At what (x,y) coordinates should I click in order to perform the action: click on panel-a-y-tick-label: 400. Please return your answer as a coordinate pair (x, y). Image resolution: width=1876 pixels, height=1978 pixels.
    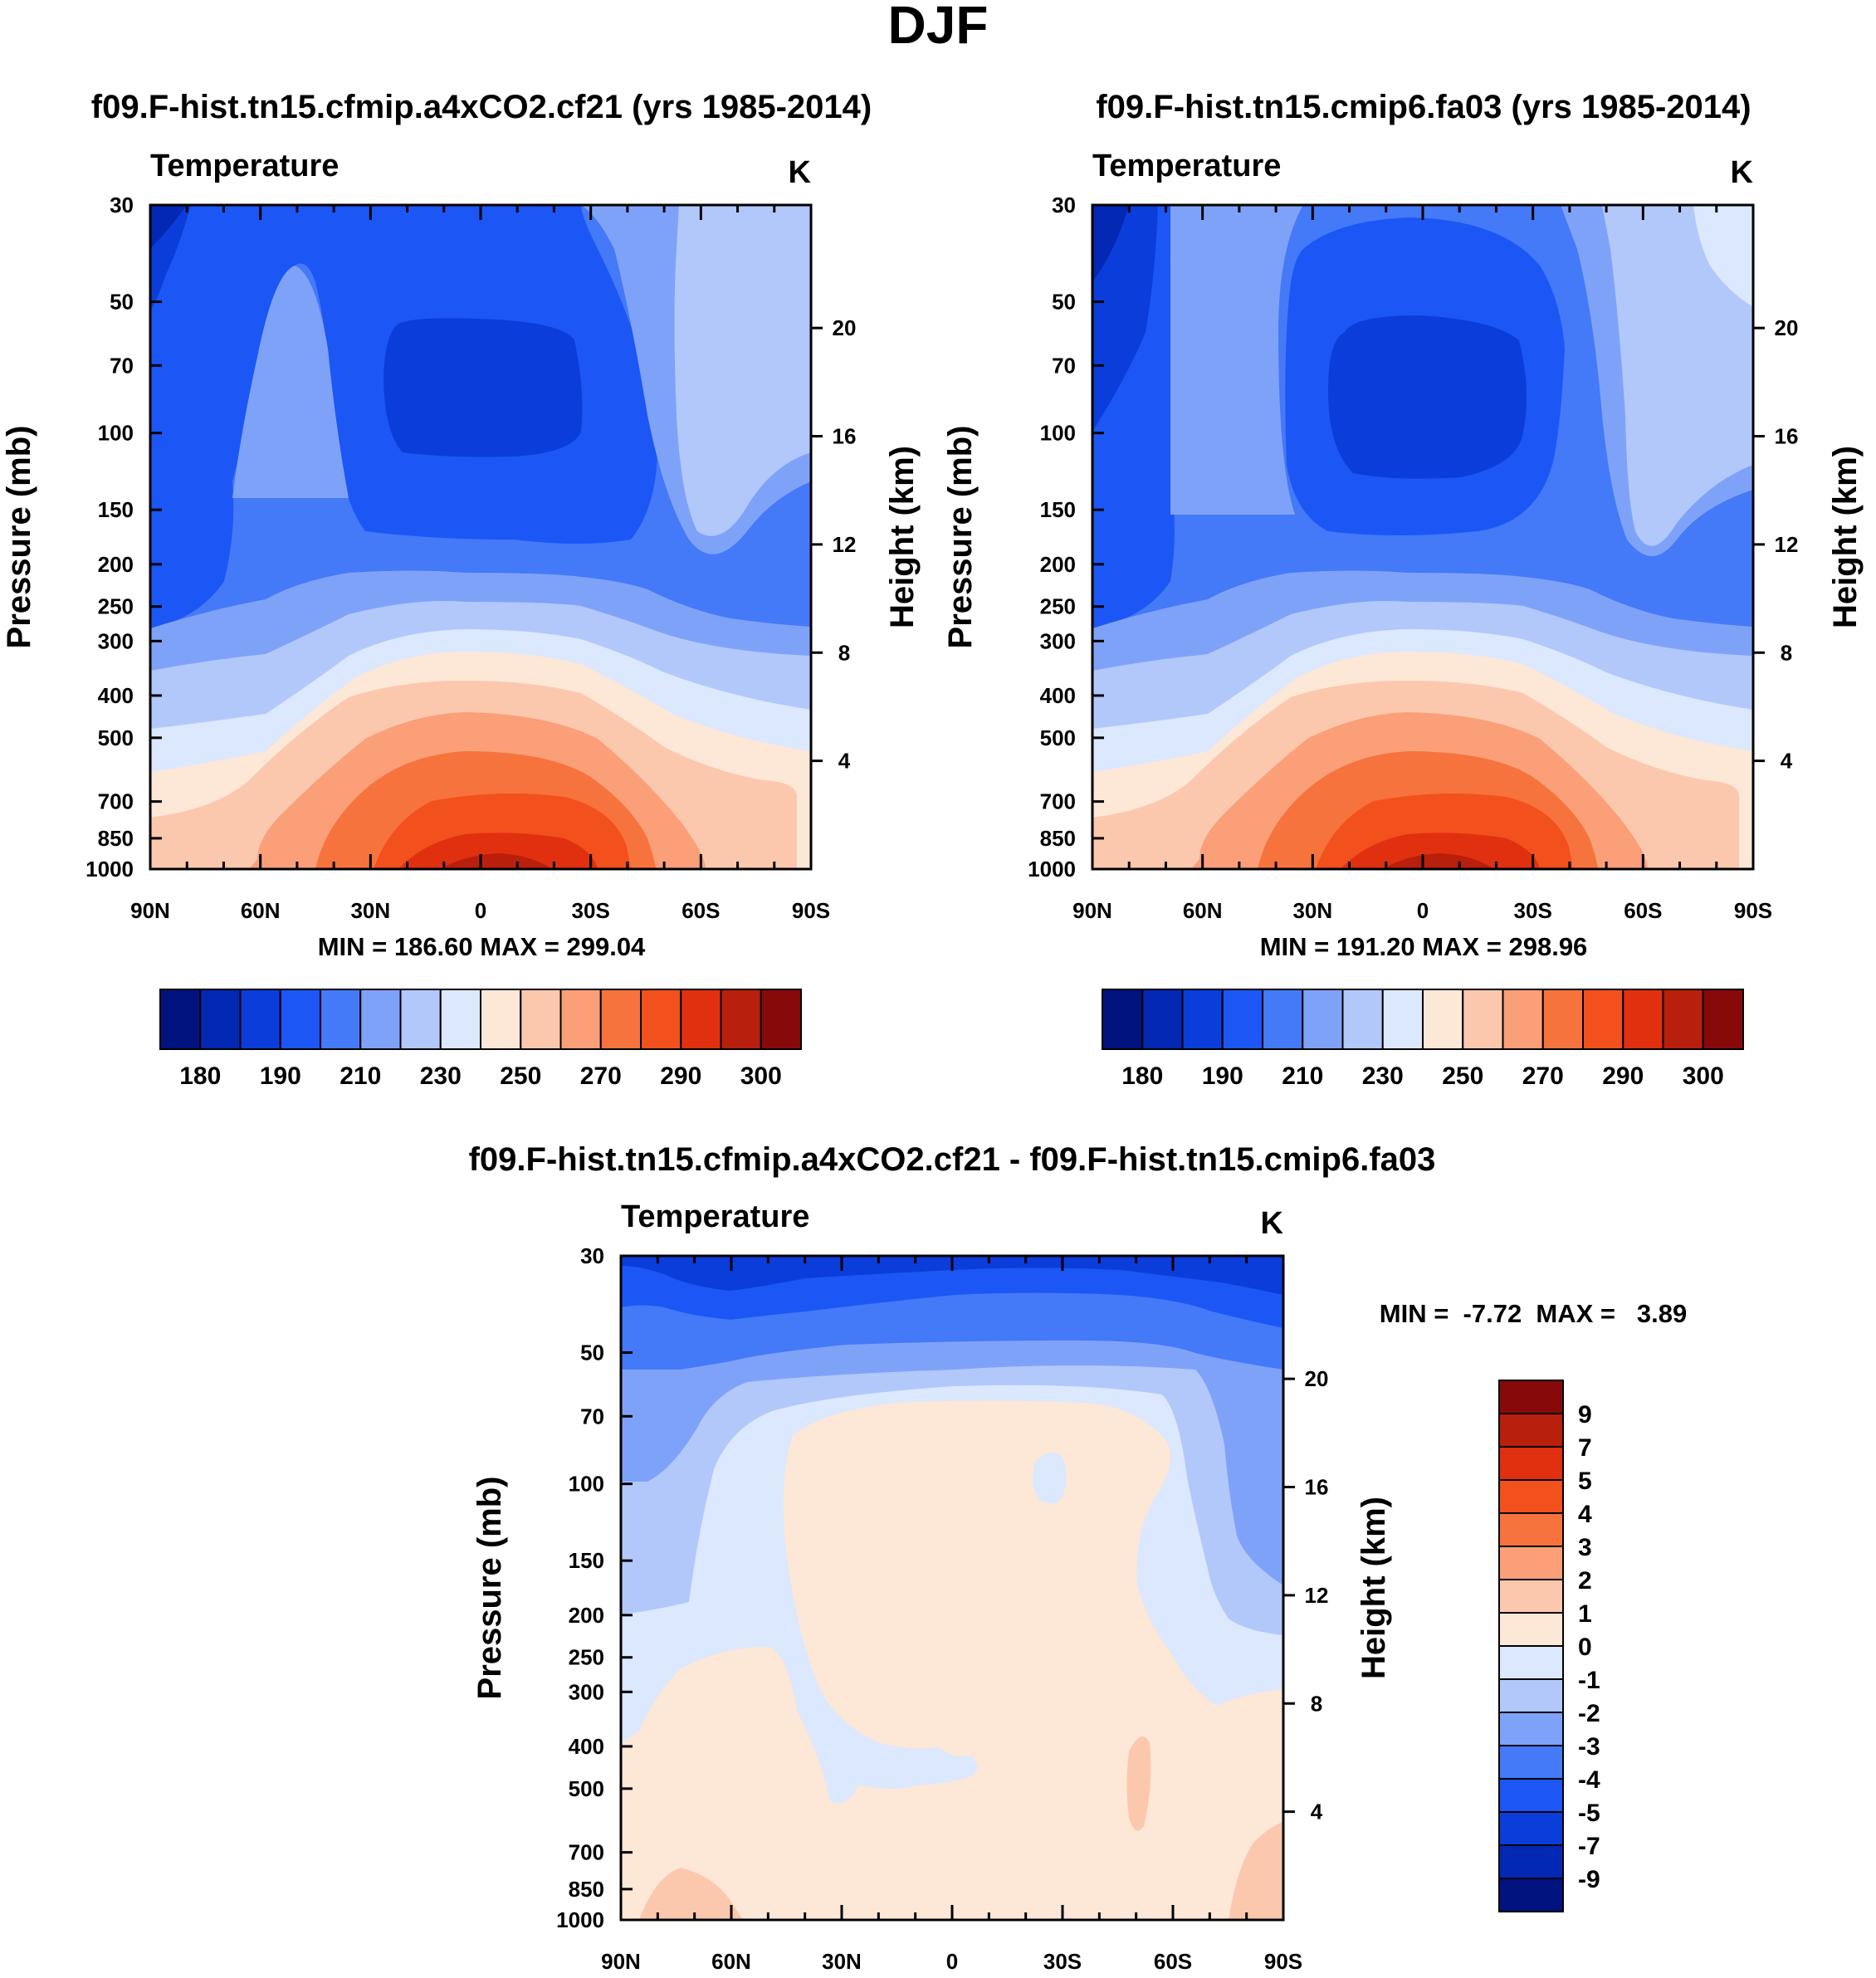
    Looking at the image, I should click on (116, 696).